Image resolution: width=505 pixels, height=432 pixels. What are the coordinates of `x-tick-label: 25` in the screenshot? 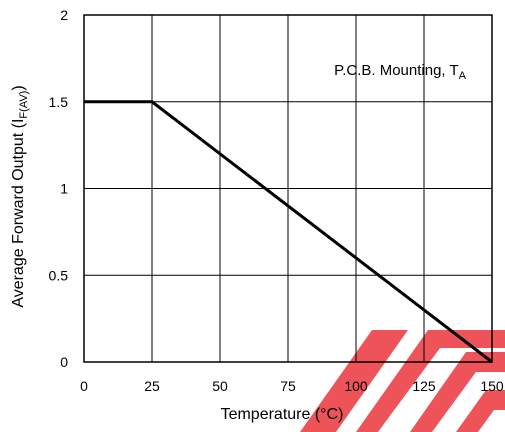 It's located at (152, 386).